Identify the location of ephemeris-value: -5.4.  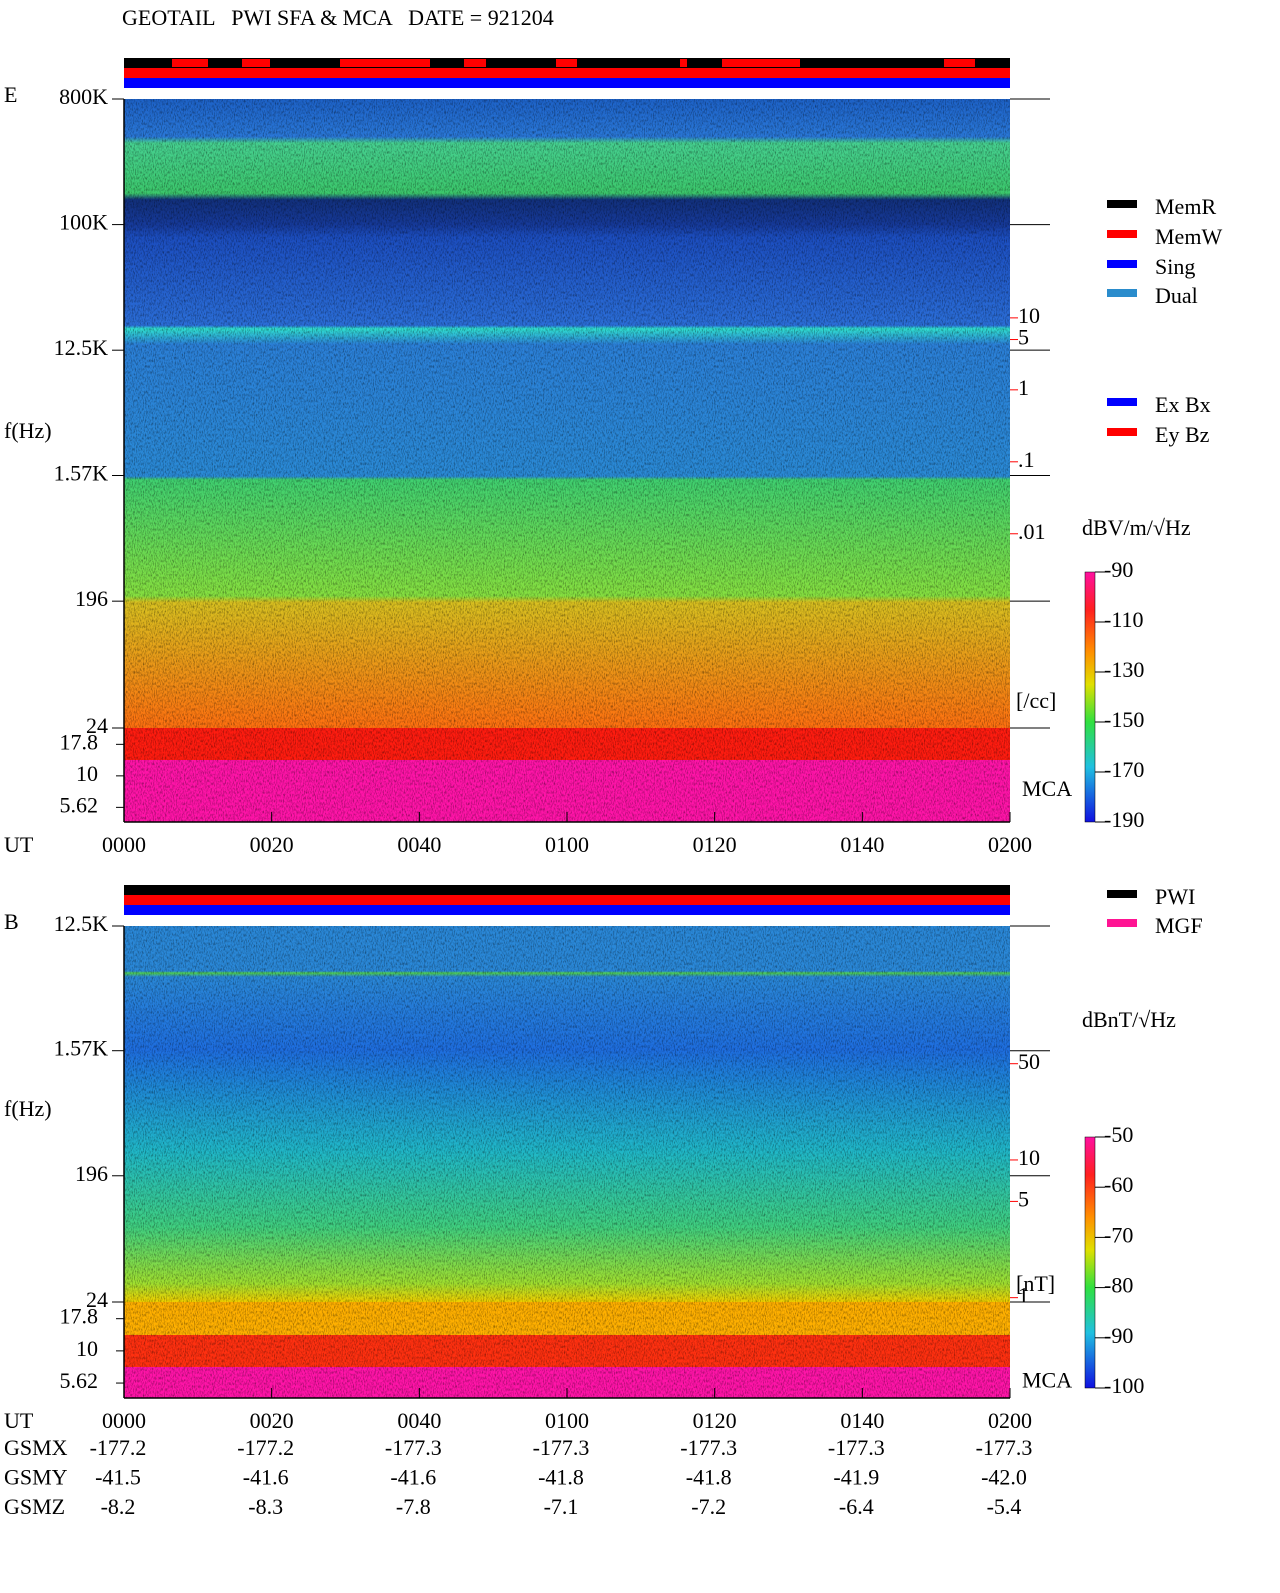
(1004, 1506).